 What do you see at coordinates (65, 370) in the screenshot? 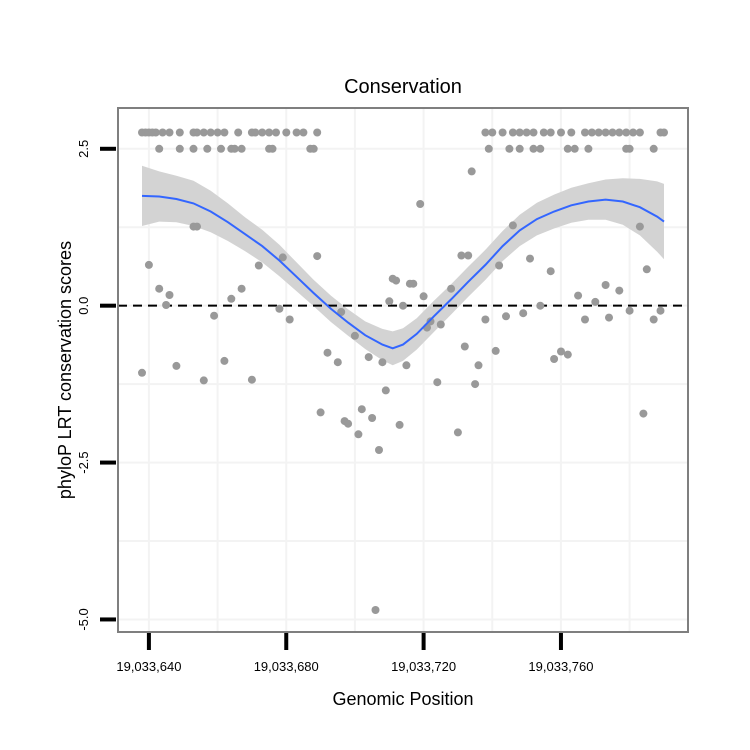
I see `y-axis-label: phyloP LRT conservation scores` at bounding box center [65, 370].